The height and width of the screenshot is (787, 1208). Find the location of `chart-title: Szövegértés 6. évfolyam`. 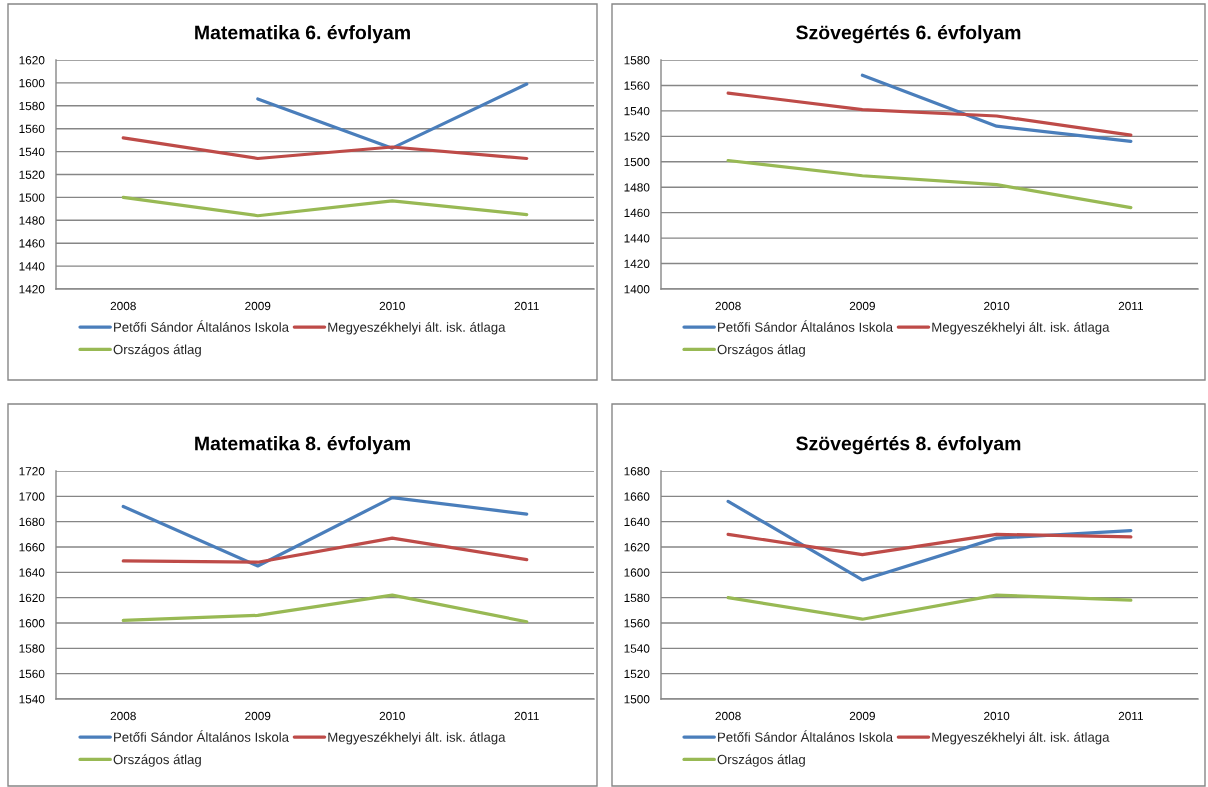

chart-title: Szövegértés 6. évfolyam is located at coordinates (908, 34).